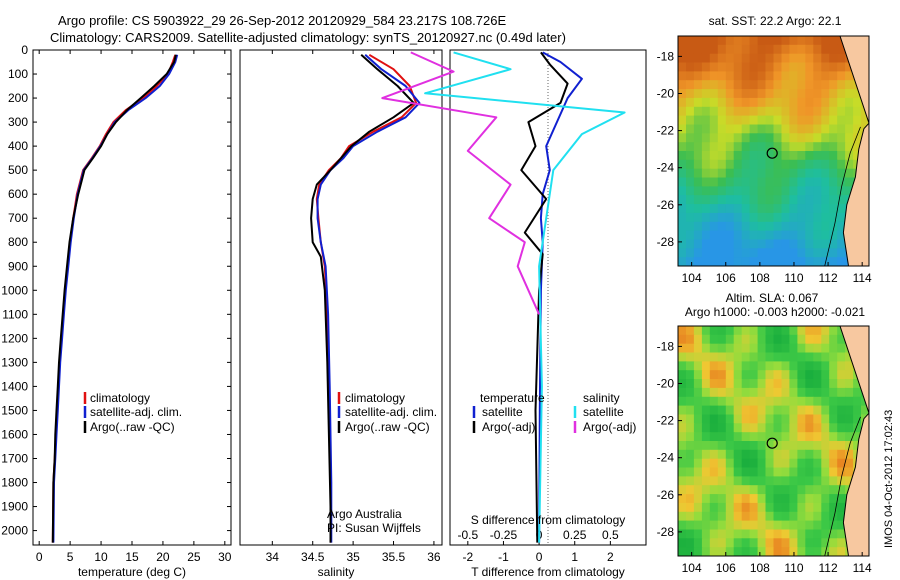  I want to click on salinity-xtick-label-4: 36, so click(434, 557).